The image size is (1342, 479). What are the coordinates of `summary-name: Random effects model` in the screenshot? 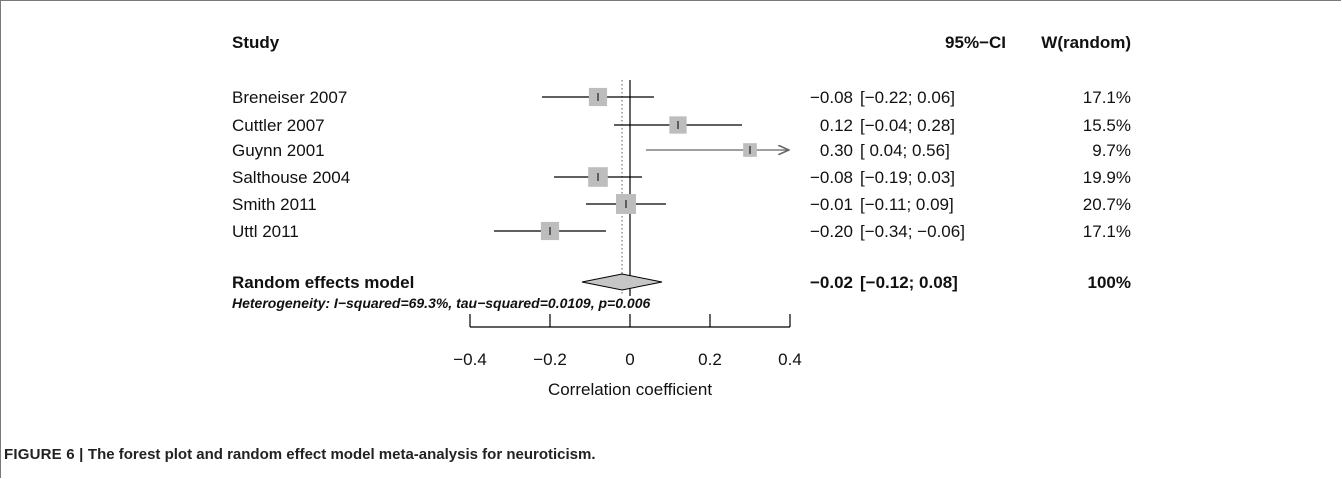 It's located at (323, 282).